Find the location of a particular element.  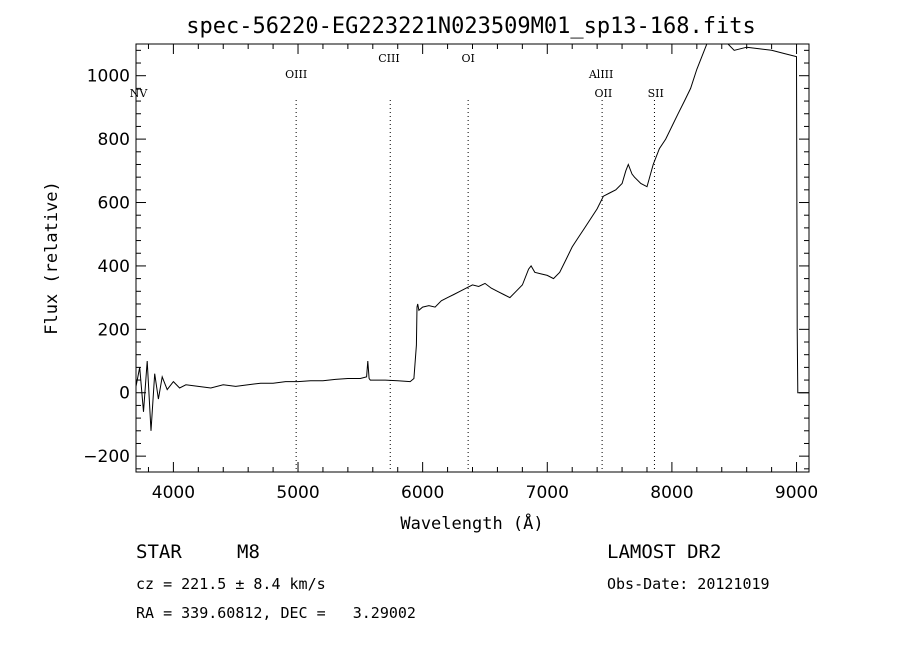

line-label-oii: OII is located at coordinates (604, 93).